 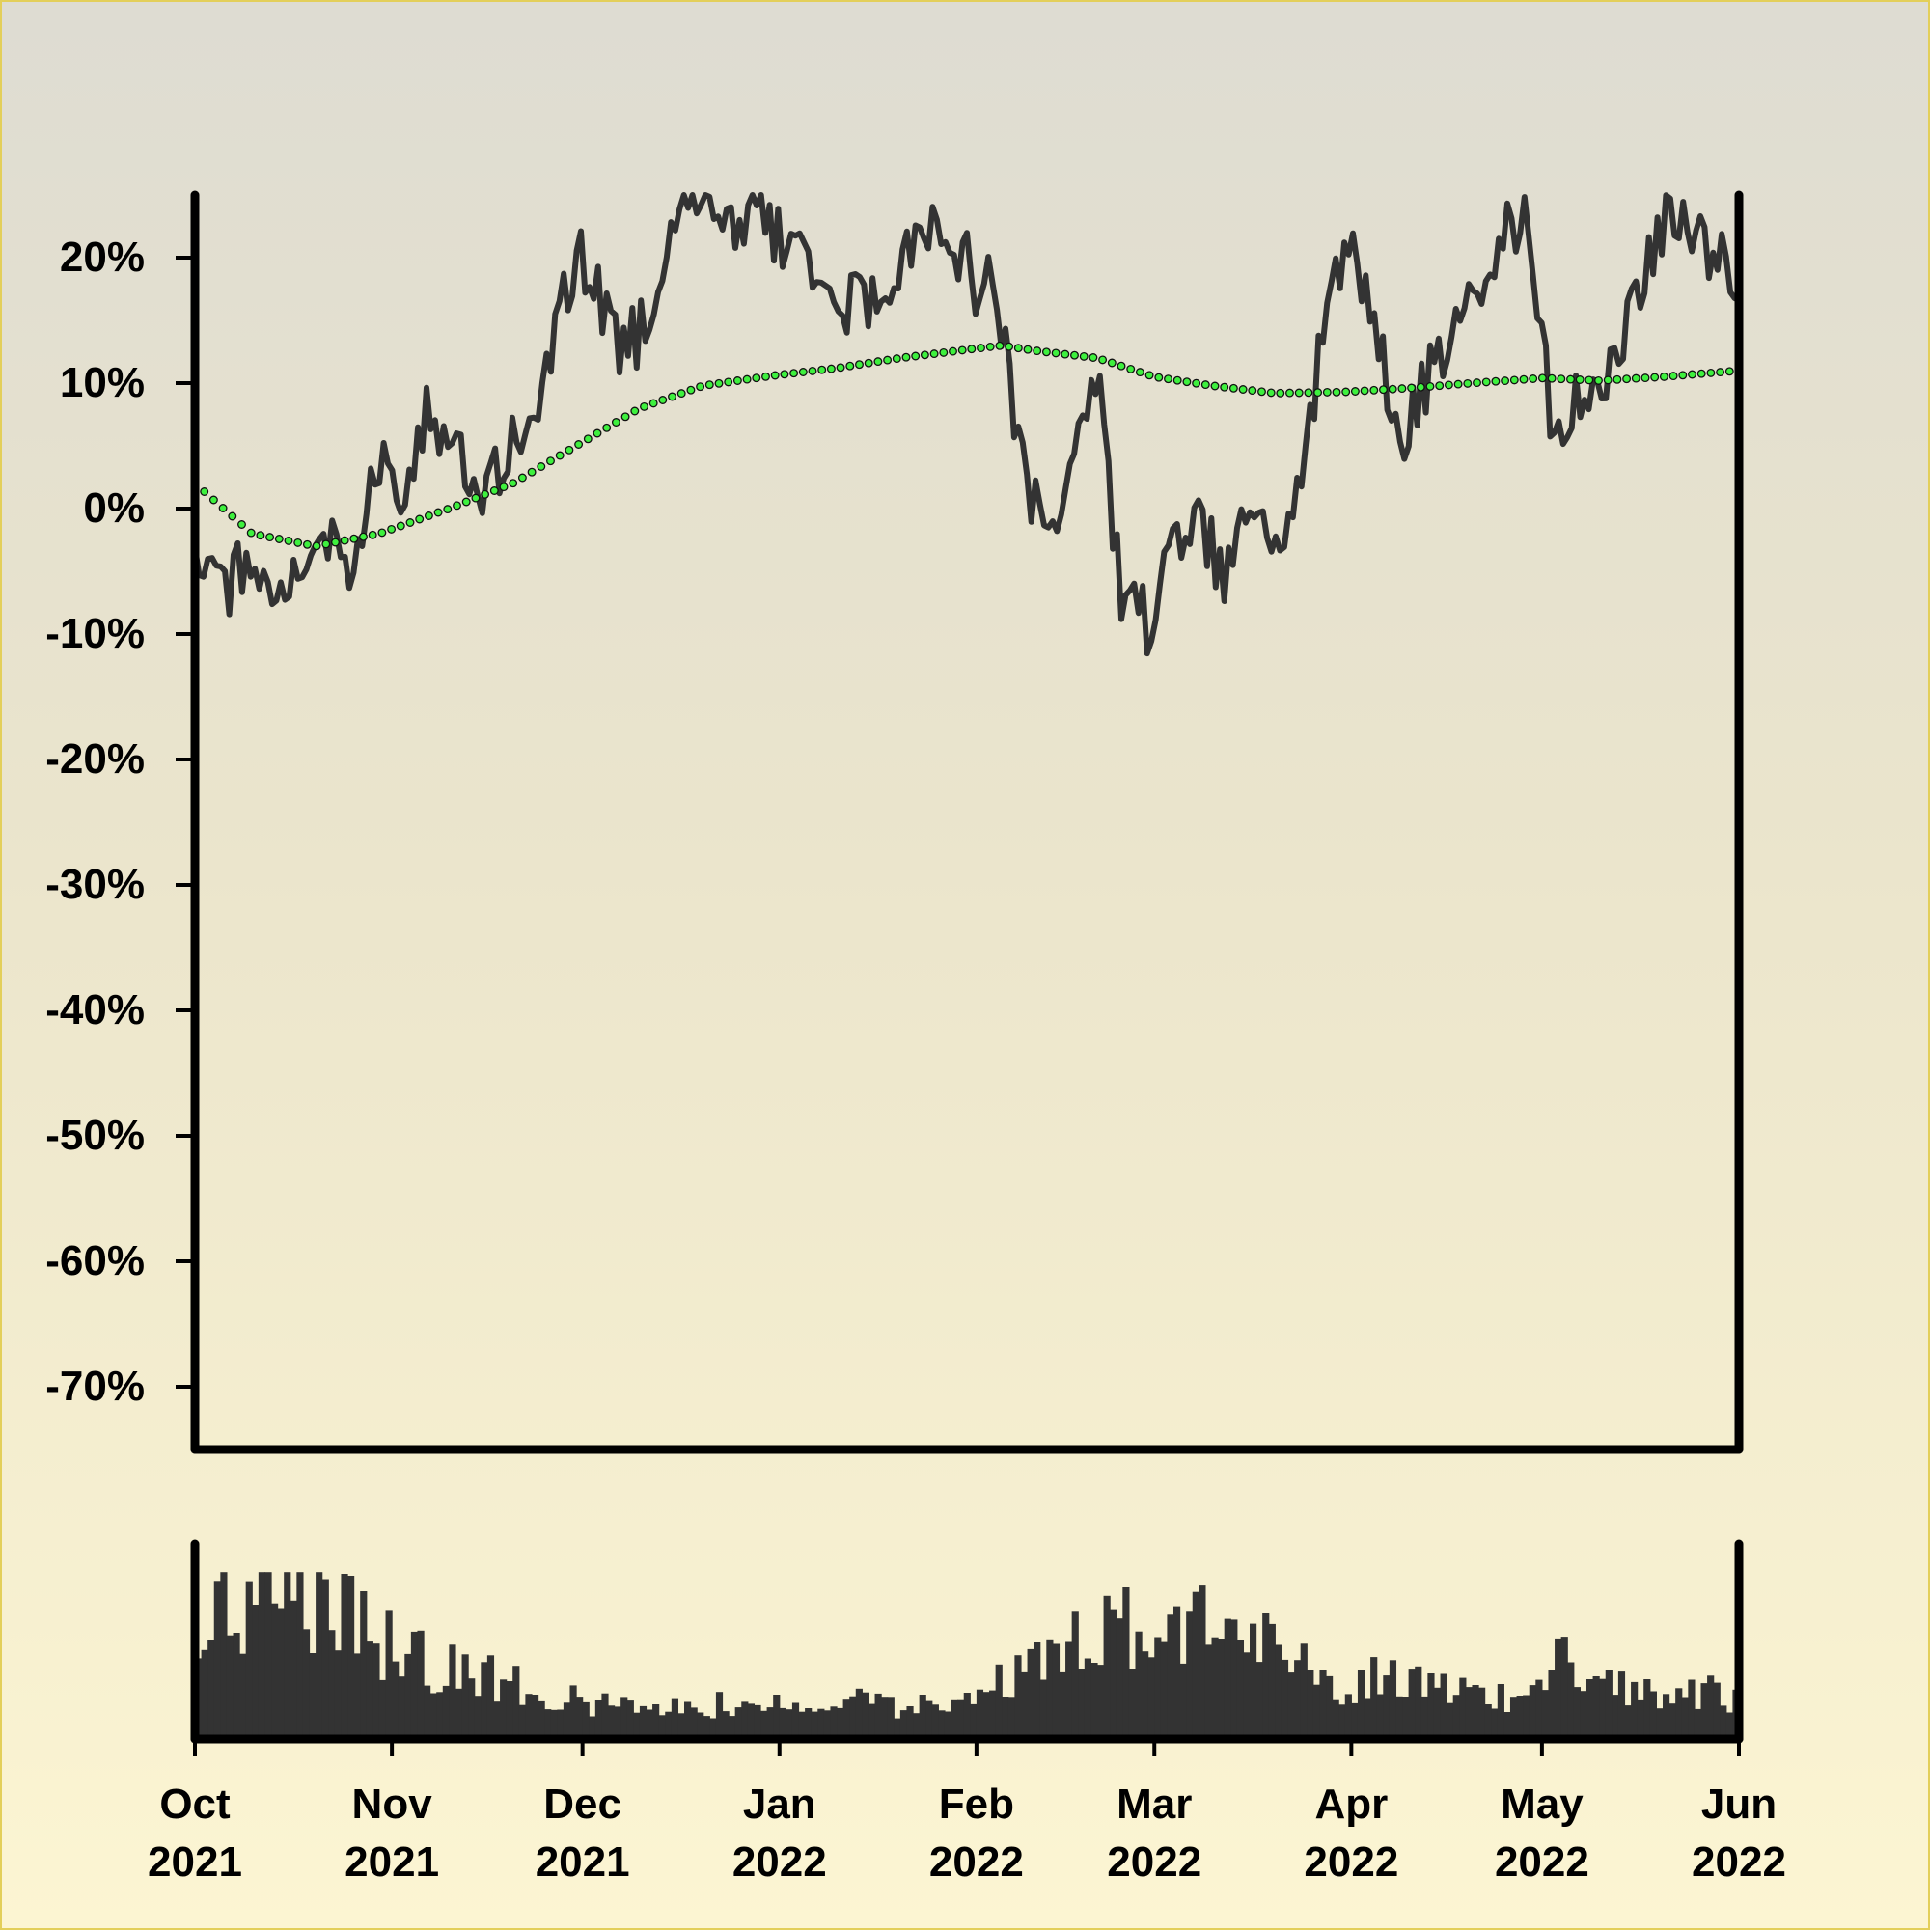 What do you see at coordinates (1739, 1804) in the screenshot?
I see `x-tick-label-month: Jun` at bounding box center [1739, 1804].